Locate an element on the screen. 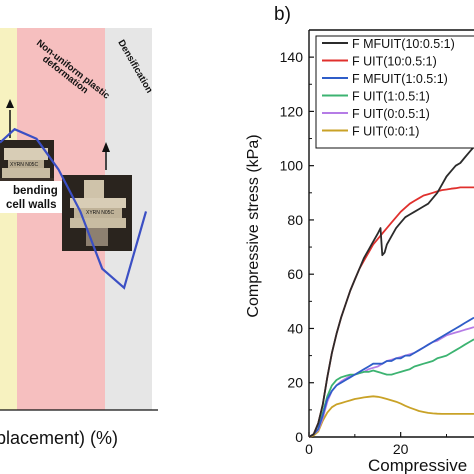  photo-label-1: XYRN N05C is located at coordinates (24, 165).